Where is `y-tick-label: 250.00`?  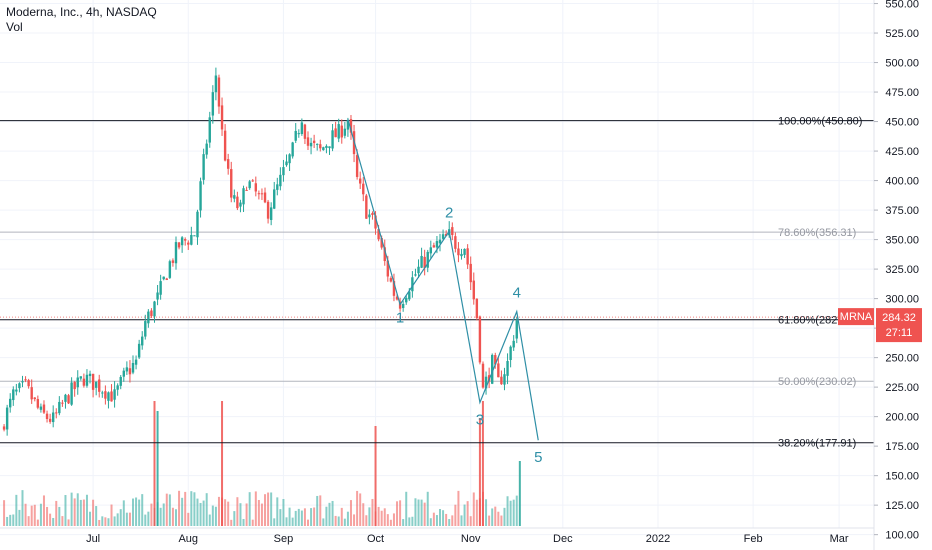
y-tick-label: 250.00 is located at coordinates (902, 359).